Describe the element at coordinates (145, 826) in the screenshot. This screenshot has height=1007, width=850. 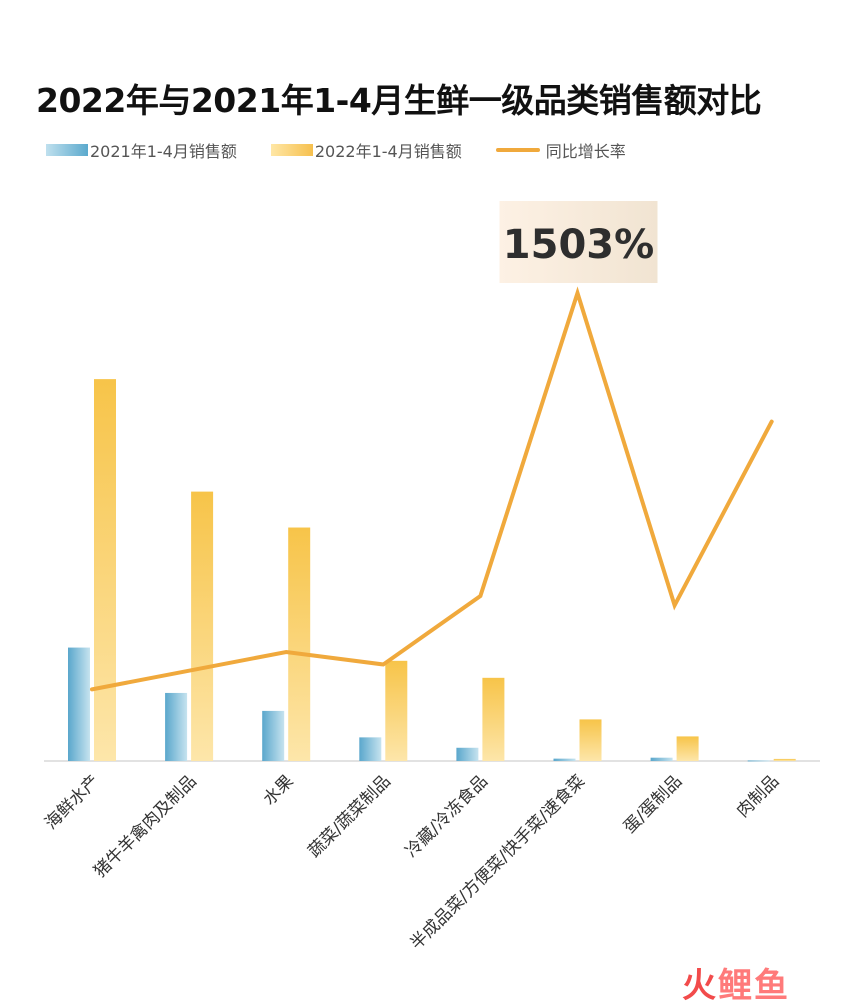
I see `x-tick-label-1: 猪牛羊禽肉及制品` at that location.